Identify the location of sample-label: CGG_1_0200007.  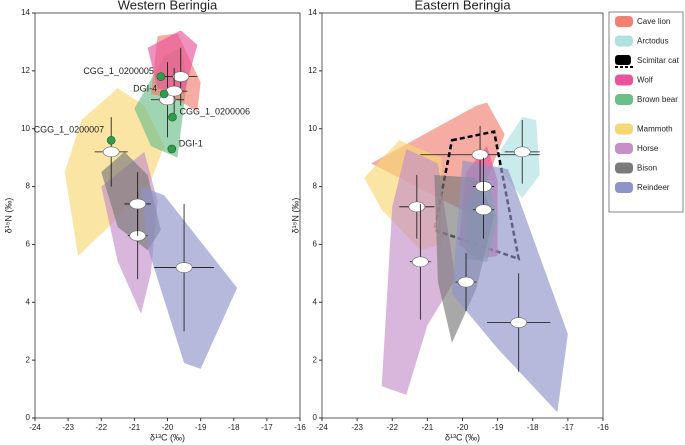
(69, 130).